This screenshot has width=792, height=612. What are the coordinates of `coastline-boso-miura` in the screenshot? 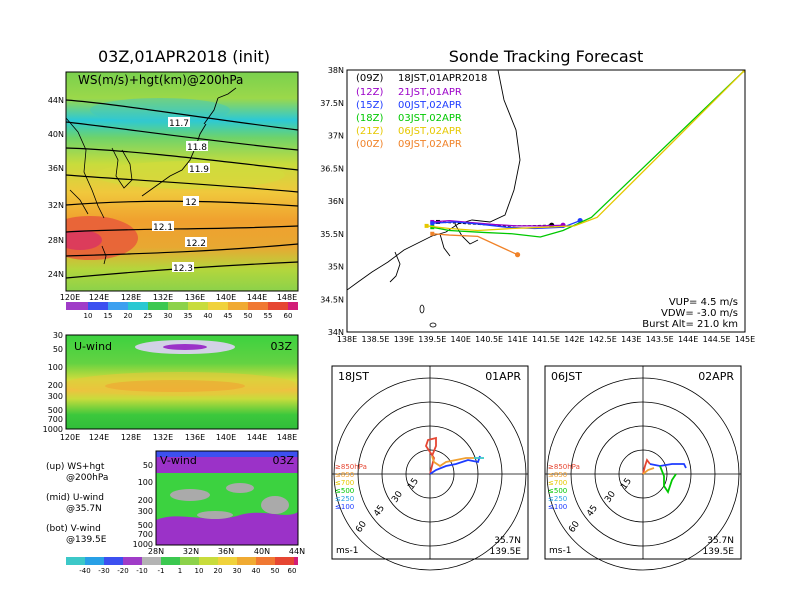 It's located at (459, 240).